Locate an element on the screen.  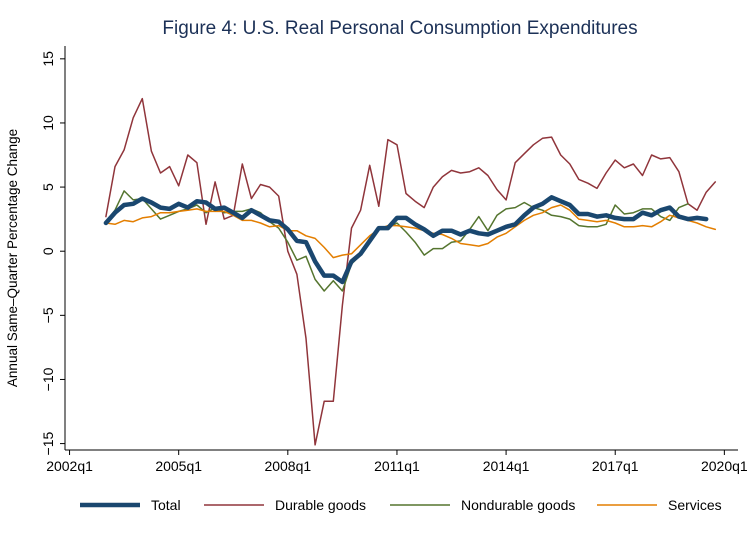
x-tick-label: 2011q1 is located at coordinates (397, 466).